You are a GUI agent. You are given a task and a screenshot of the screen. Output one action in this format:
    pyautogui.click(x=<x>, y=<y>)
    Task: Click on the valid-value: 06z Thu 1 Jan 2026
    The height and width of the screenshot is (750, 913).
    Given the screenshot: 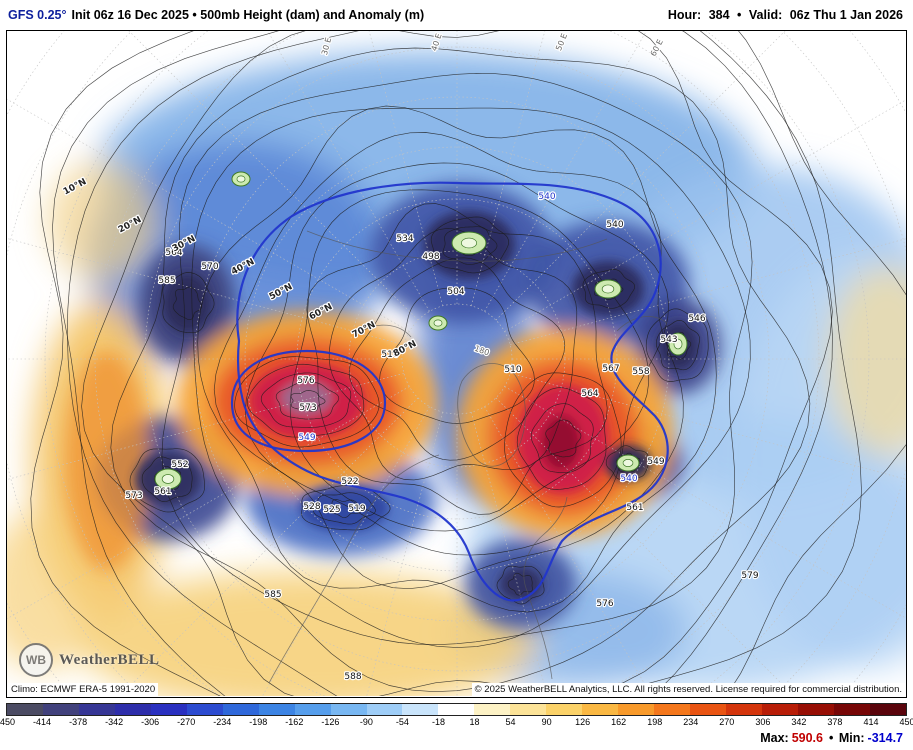 What is the action you would take?
    pyautogui.click(x=846, y=15)
    